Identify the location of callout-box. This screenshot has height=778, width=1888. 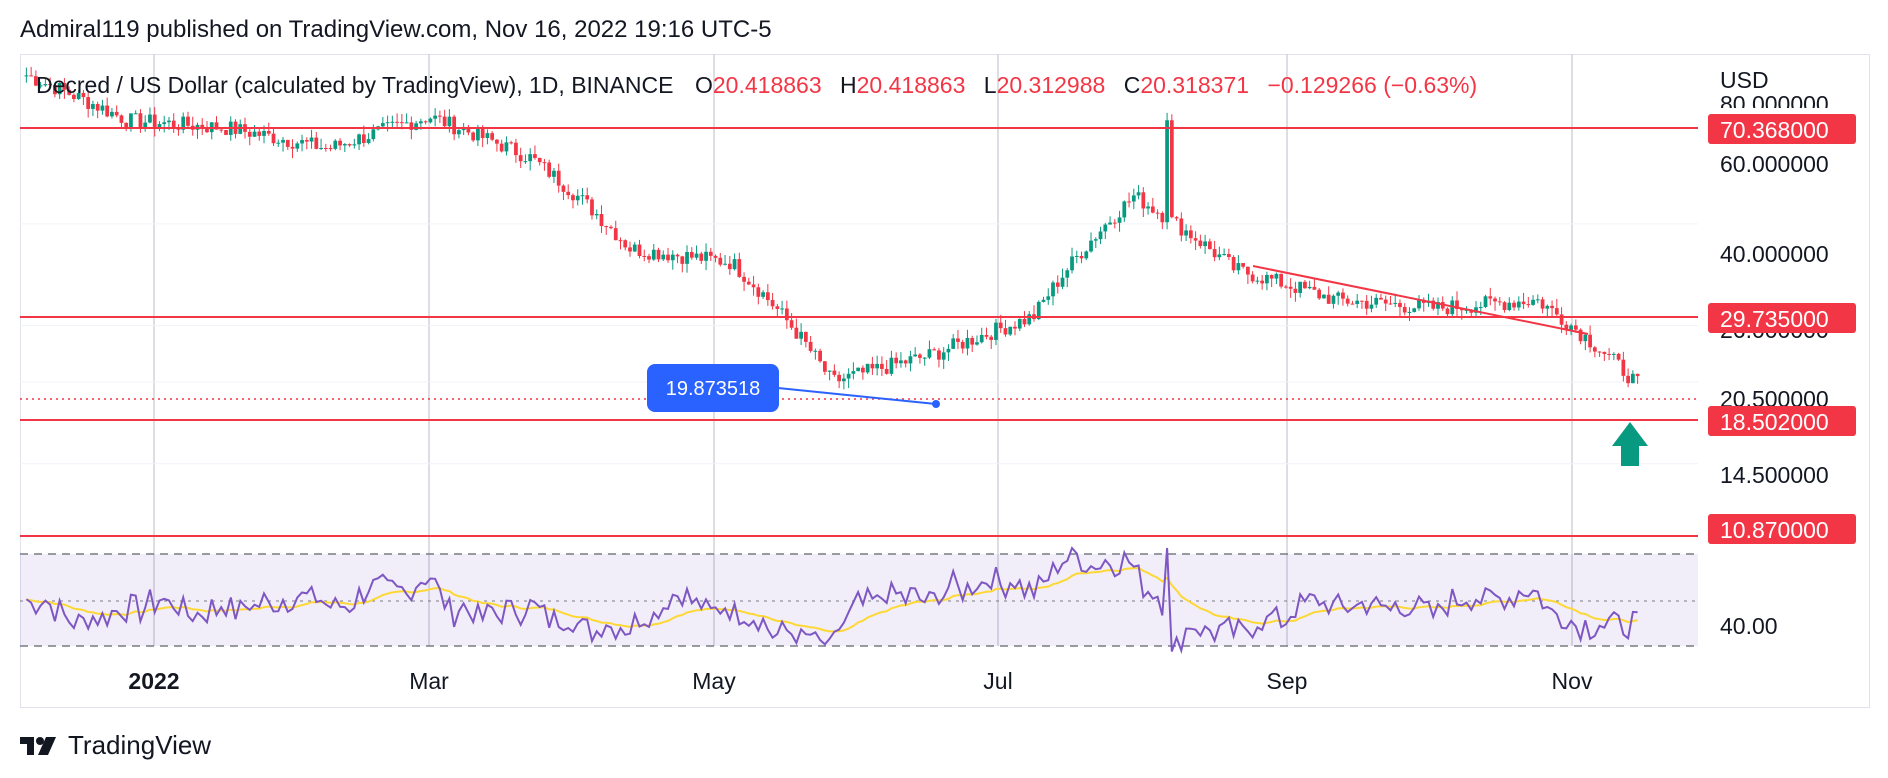
(713, 388).